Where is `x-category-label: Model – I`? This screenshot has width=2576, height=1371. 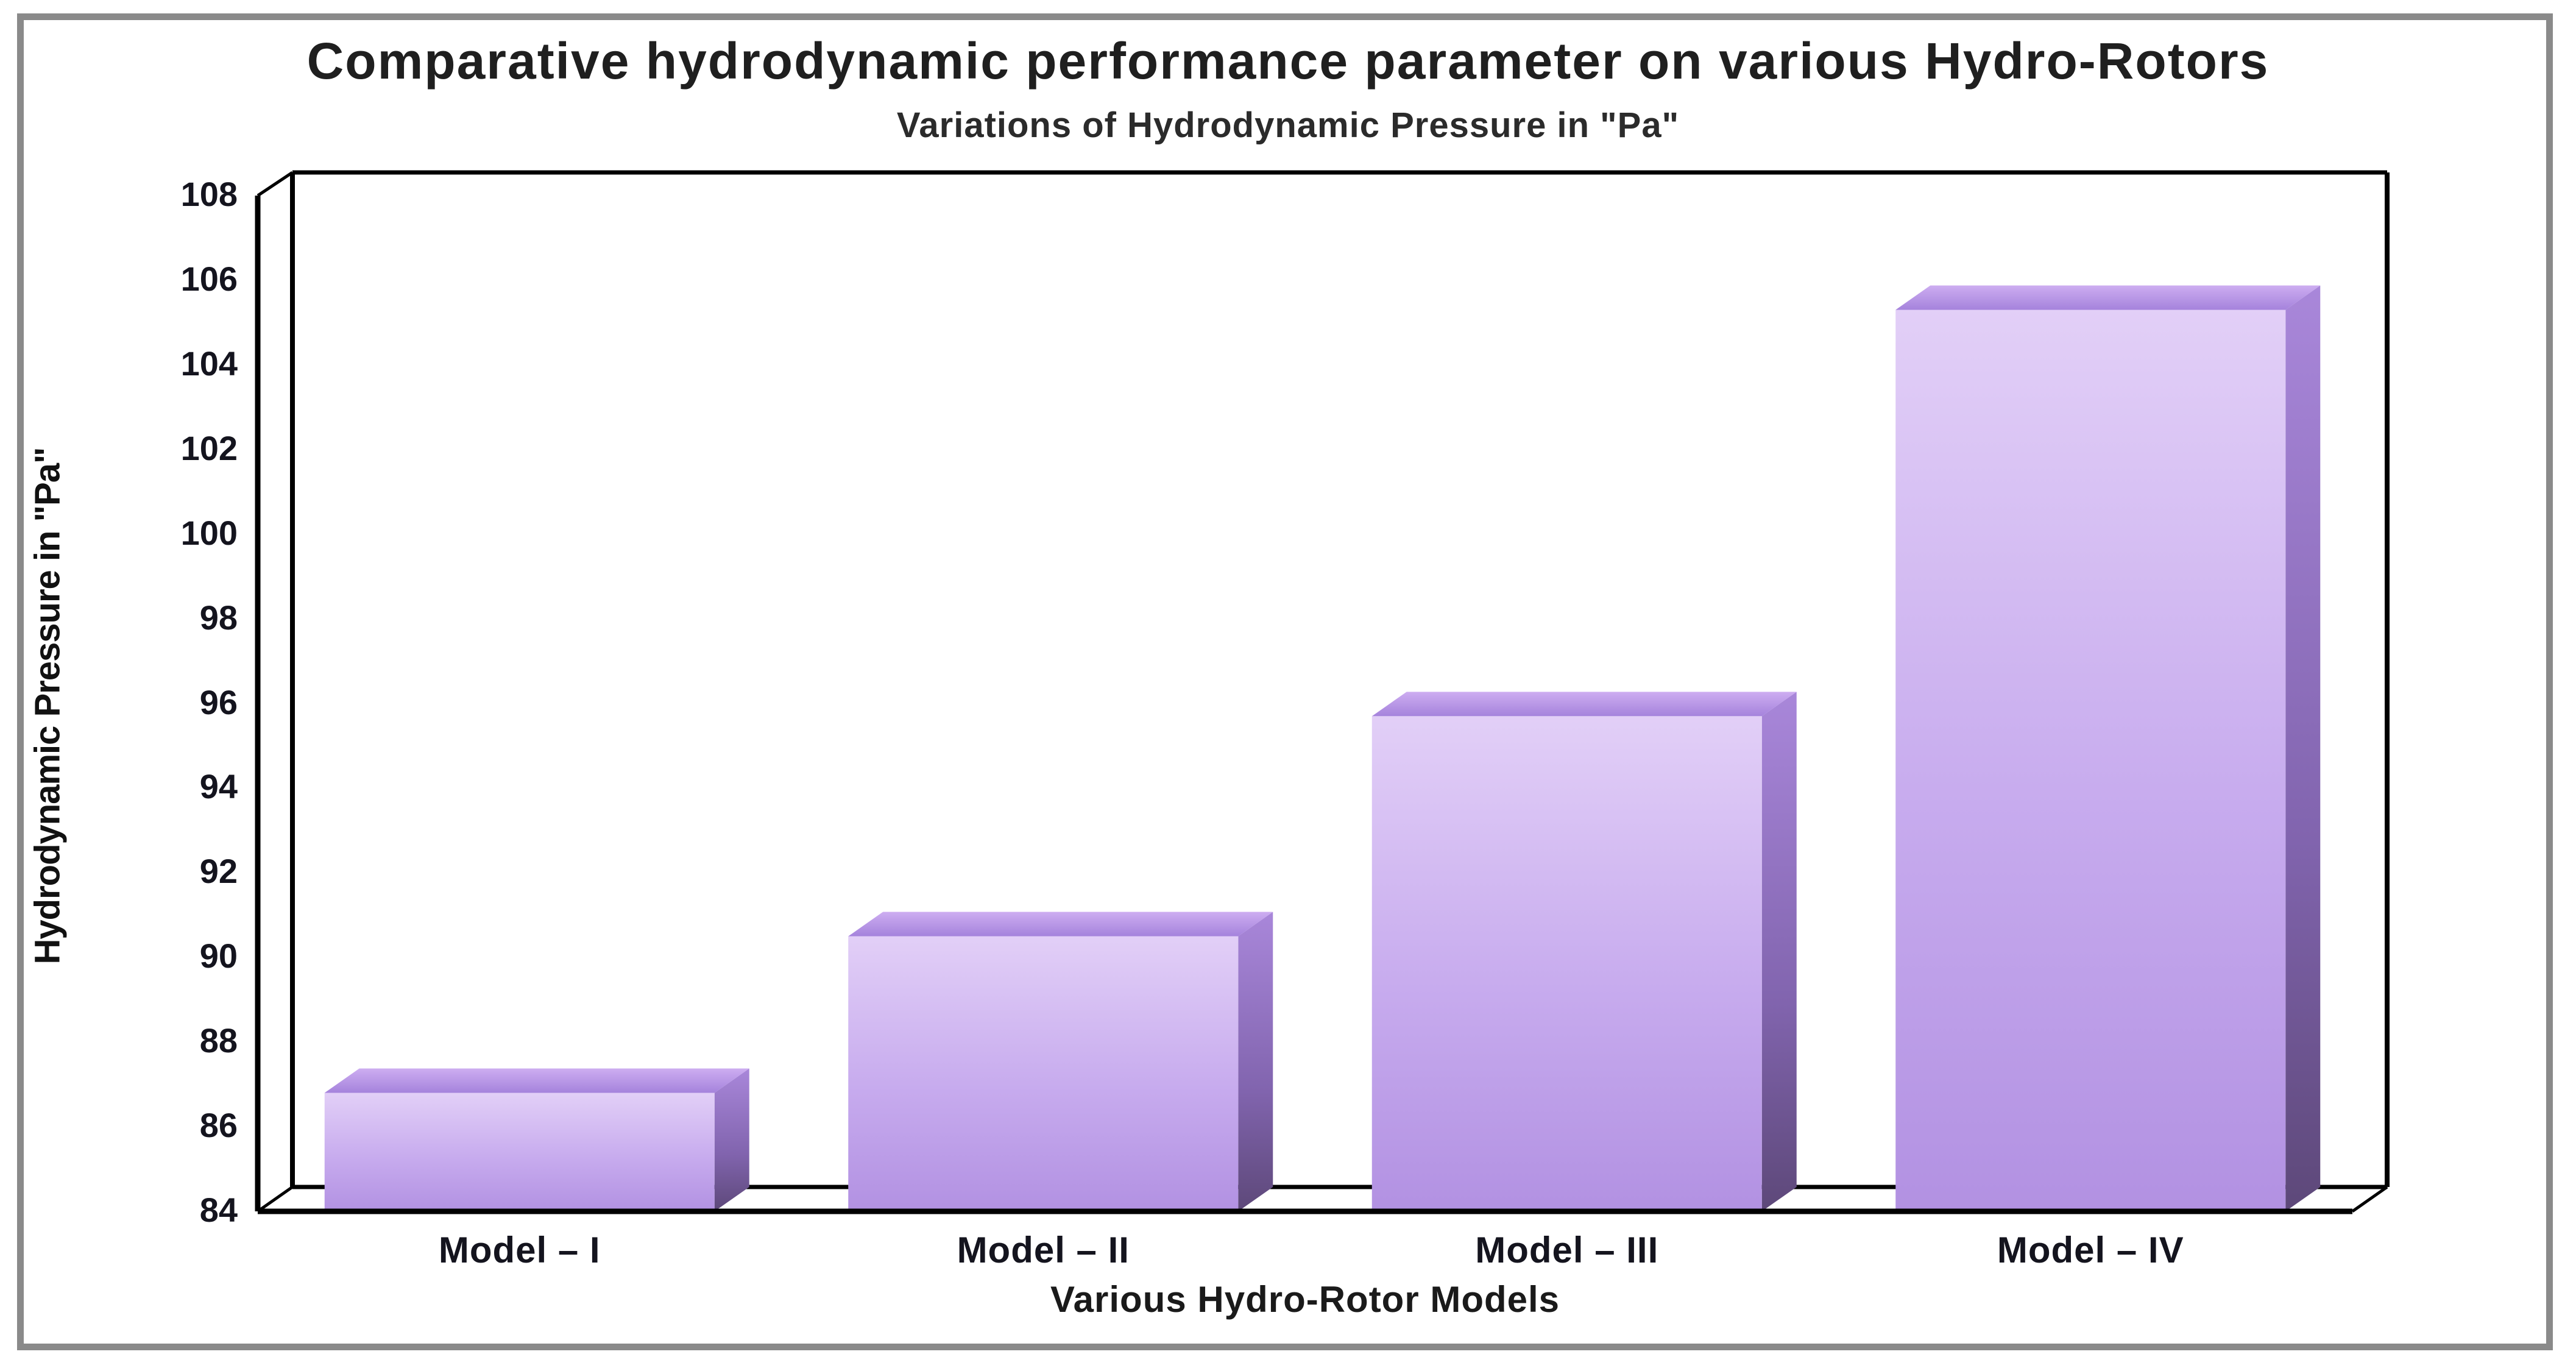 x-category-label: Model – I is located at coordinates (519, 1250).